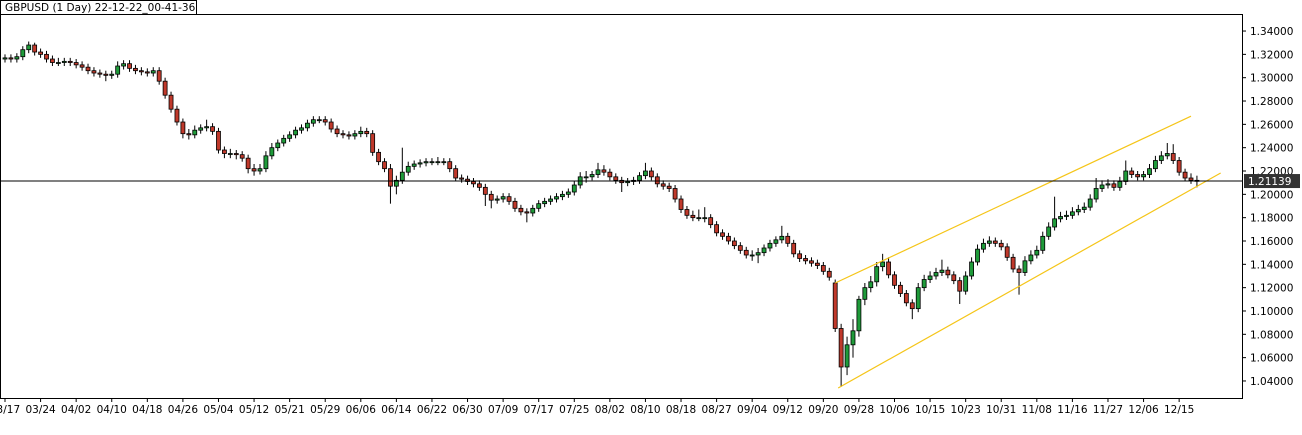  What do you see at coordinates (1269, 182) in the screenshot?
I see `price-label: 1.21139` at bounding box center [1269, 182].